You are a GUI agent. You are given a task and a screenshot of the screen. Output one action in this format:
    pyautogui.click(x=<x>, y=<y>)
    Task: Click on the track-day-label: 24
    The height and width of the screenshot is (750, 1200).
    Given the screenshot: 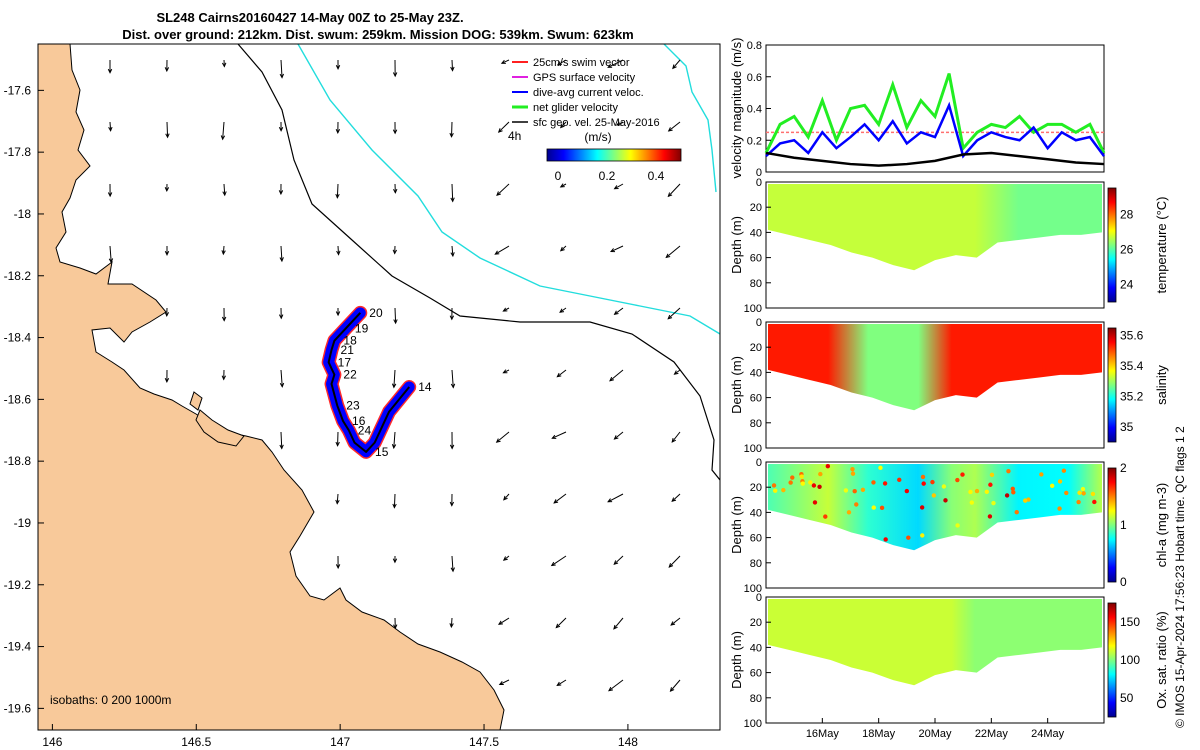 What is the action you would take?
    pyautogui.click(x=365, y=430)
    